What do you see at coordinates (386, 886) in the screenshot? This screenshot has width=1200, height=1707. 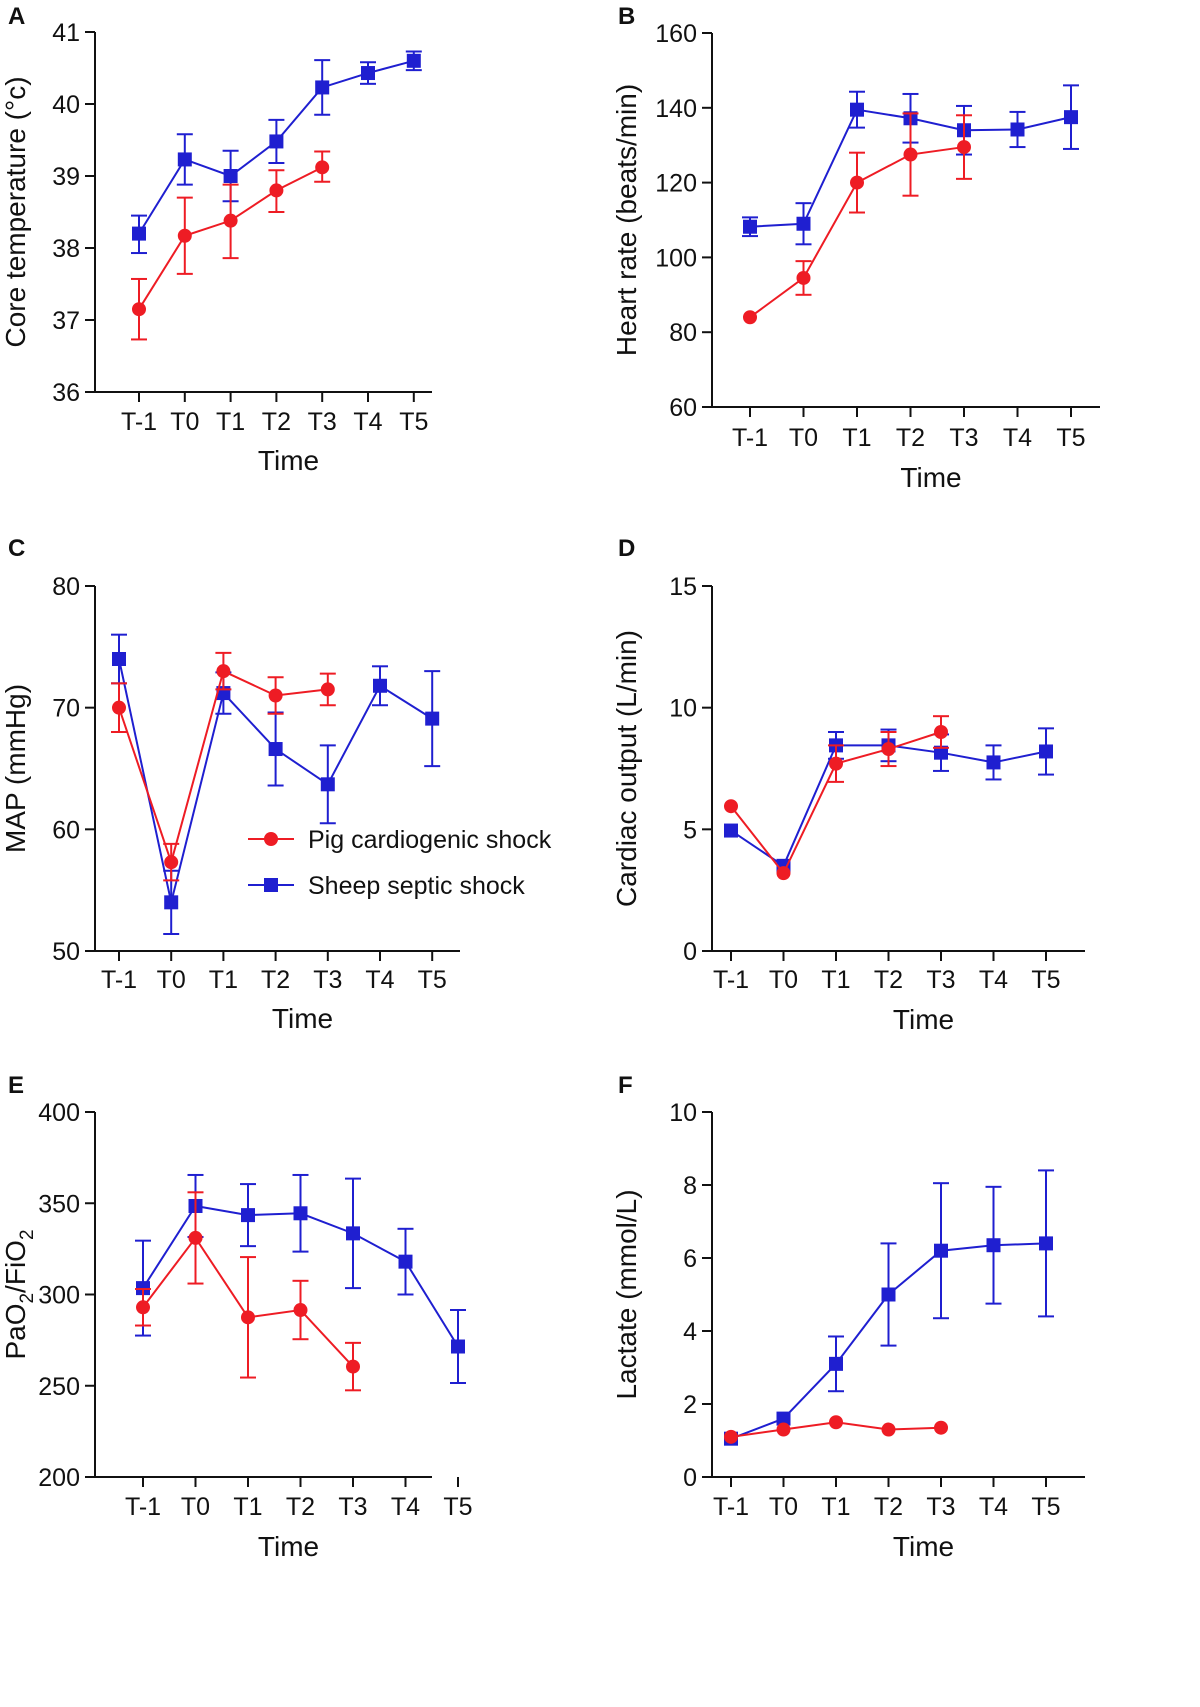 I see `legend-item-sheep: Sheep septic shock` at bounding box center [386, 886].